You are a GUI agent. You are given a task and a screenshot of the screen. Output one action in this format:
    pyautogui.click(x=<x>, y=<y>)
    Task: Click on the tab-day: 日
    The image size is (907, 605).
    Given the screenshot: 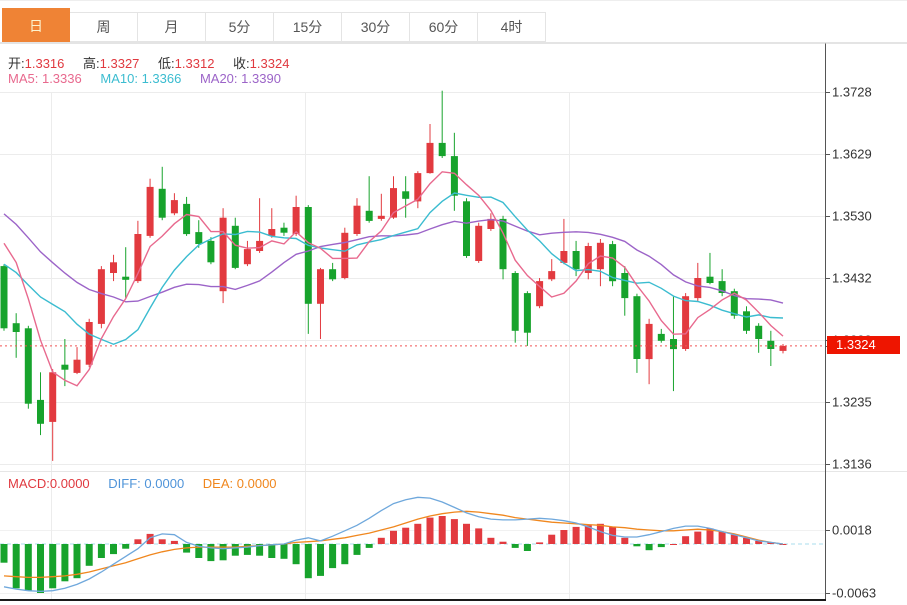 What is the action you would take?
    pyautogui.click(x=36, y=25)
    